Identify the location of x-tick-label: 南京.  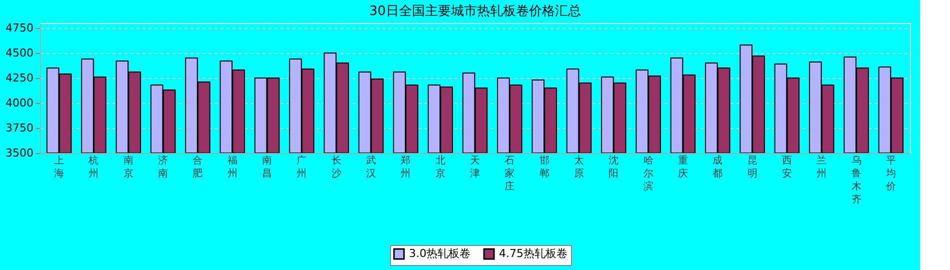
(128, 167).